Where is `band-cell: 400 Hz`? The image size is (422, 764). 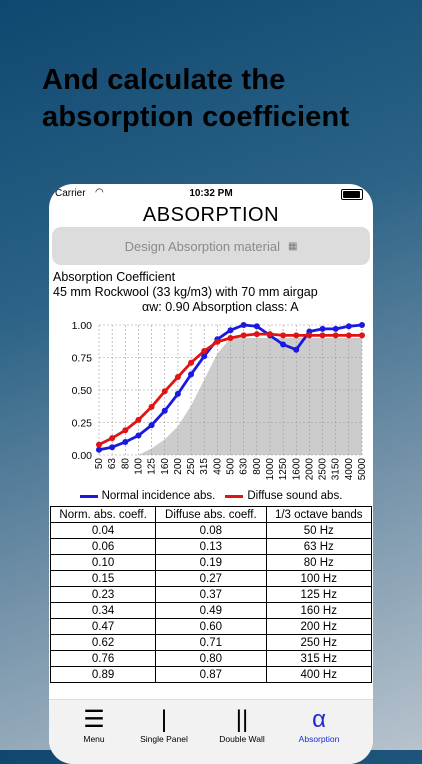 band-cell: 400 Hz is located at coordinates (318, 674).